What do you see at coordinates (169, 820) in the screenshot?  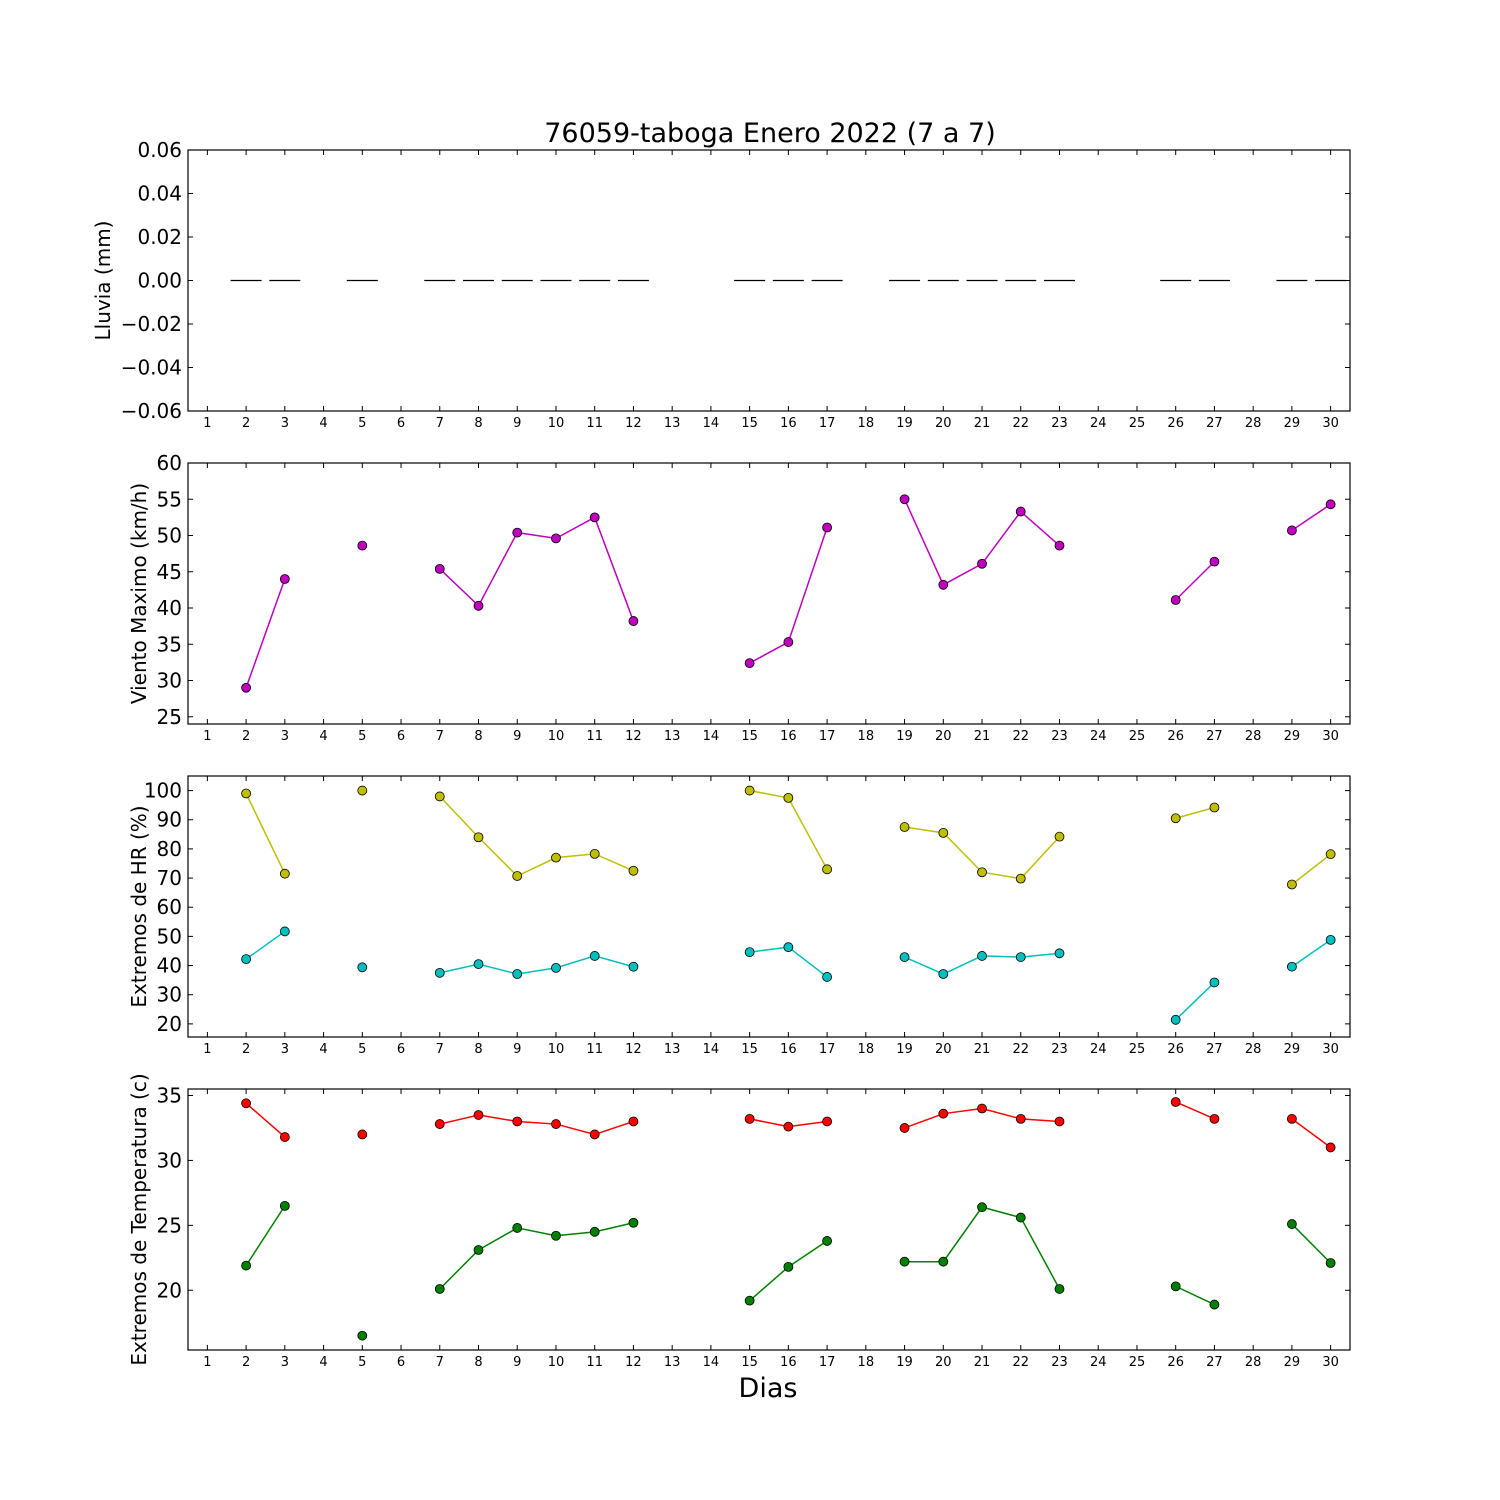 I see `y-tick-label: 90` at bounding box center [169, 820].